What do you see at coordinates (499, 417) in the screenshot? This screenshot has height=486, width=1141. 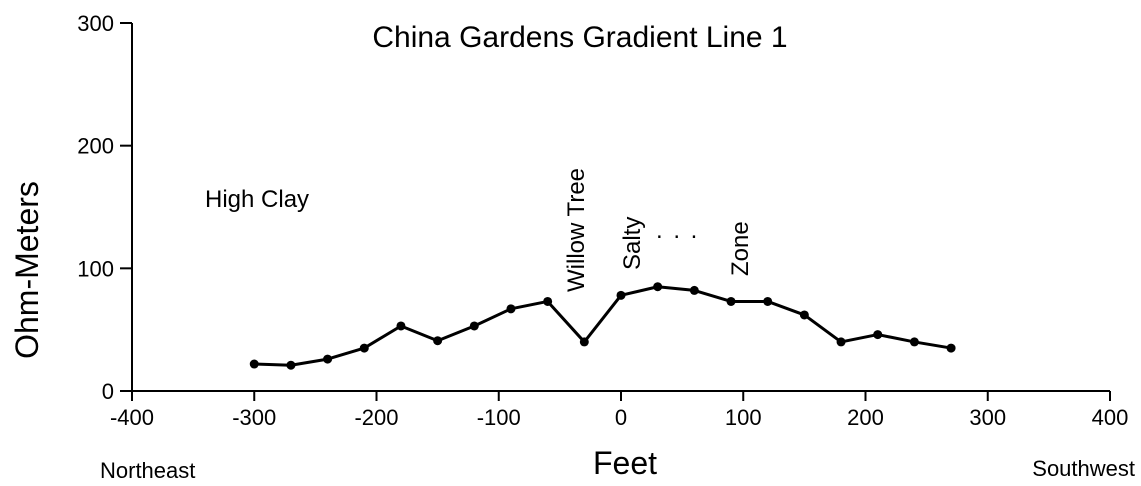 I see `x-tick-label: -100` at bounding box center [499, 417].